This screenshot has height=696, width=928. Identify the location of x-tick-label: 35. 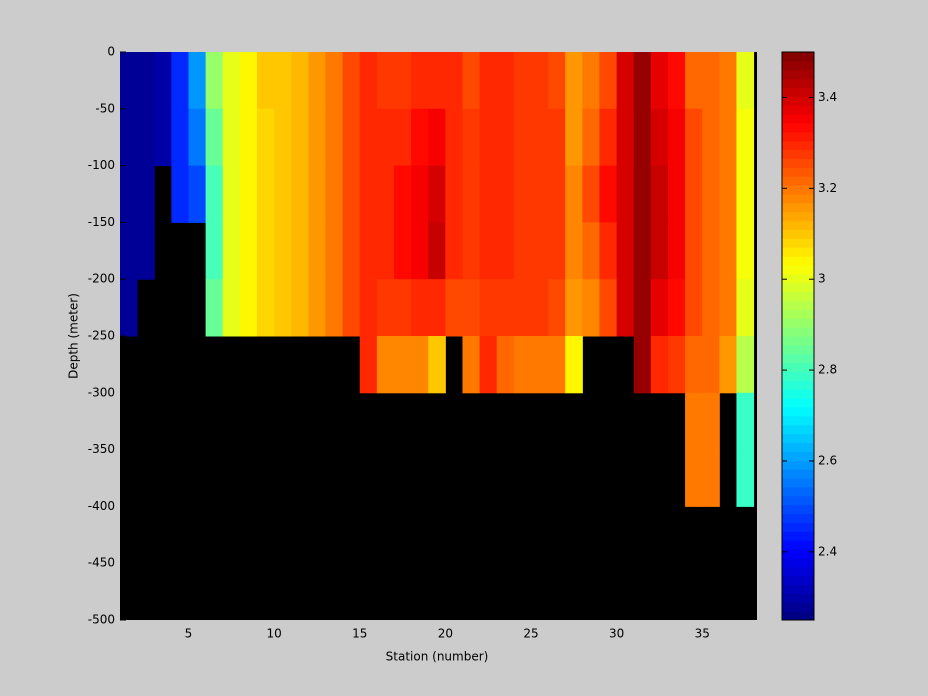
(702, 634).